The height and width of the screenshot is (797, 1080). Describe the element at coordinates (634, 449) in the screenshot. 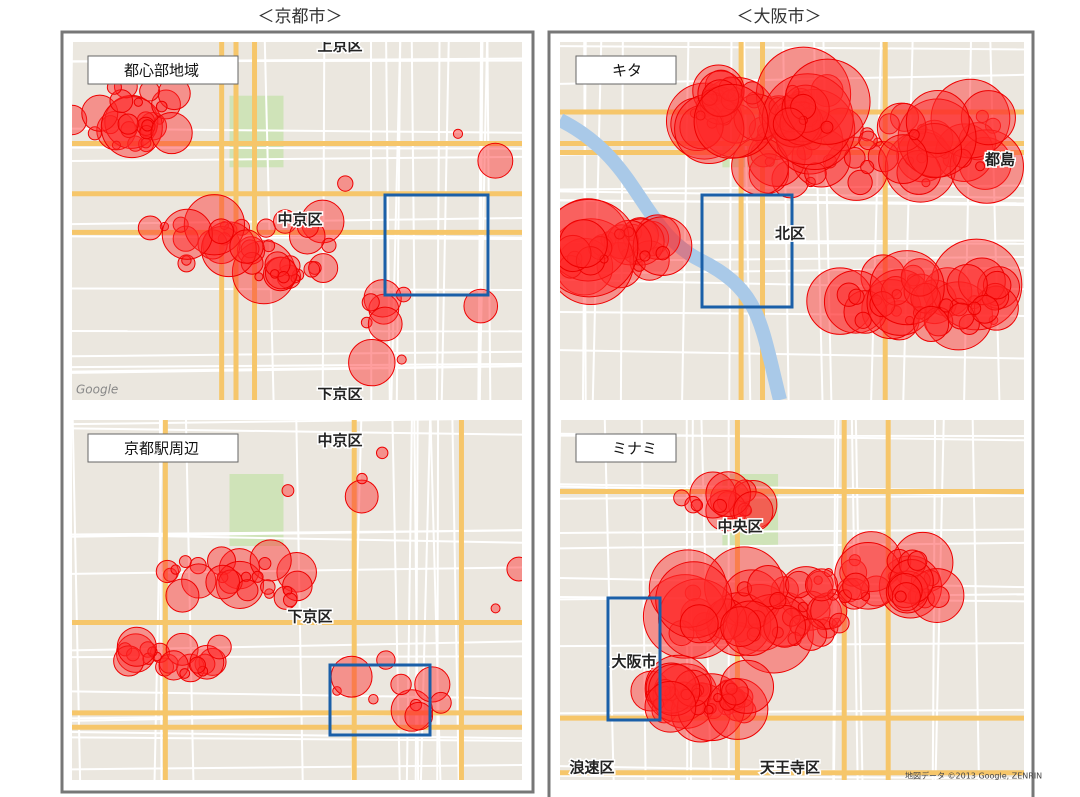

I see `panel-label: ミナミ` at that location.